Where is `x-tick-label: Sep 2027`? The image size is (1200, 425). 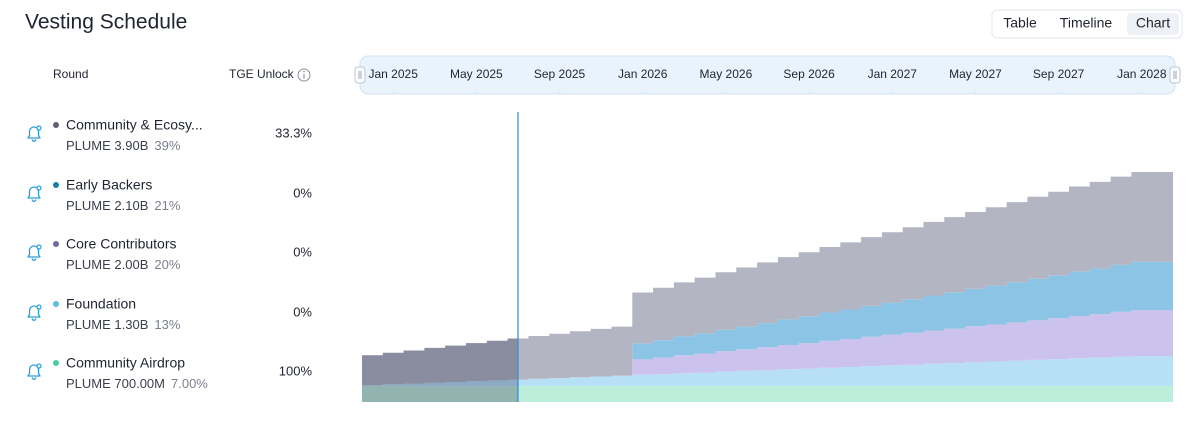
x-tick-label: Sep 2027 is located at coordinates (1059, 74).